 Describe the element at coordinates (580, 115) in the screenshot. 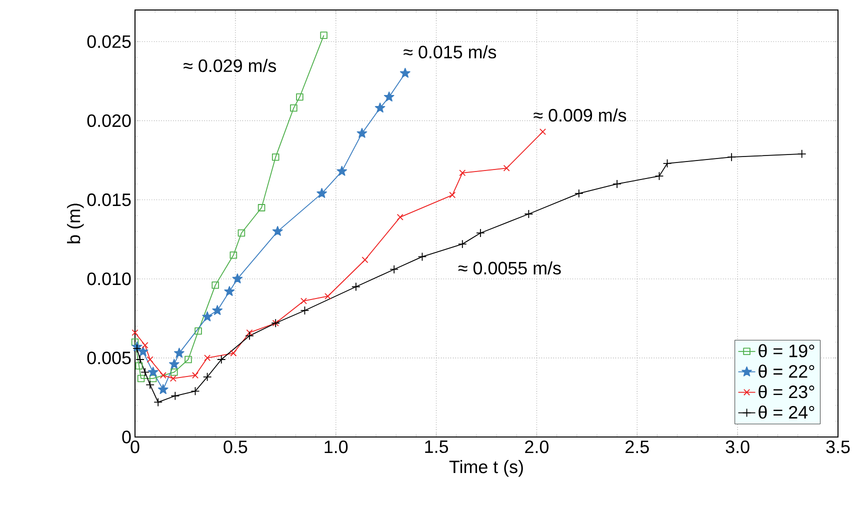

I see `annotation: ≈ 0.009 m/s` at that location.